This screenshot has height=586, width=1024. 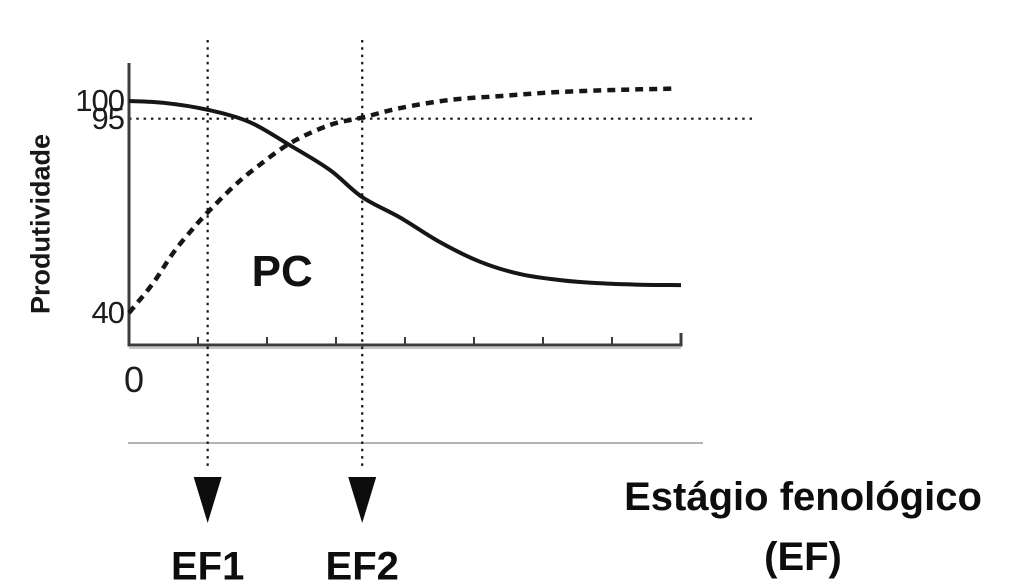 I want to click on x-axis-title-line2: (EF), so click(x=803, y=557).